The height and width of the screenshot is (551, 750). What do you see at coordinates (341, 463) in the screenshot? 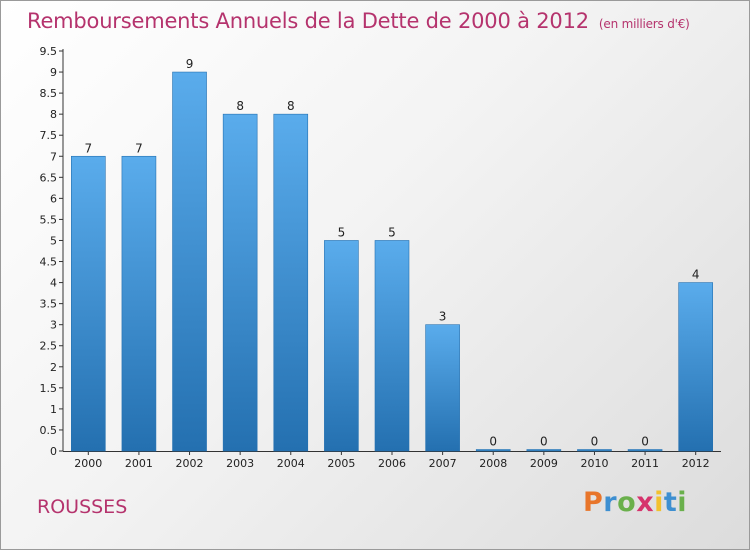
I see `x-tick-label: 2005` at bounding box center [341, 463].